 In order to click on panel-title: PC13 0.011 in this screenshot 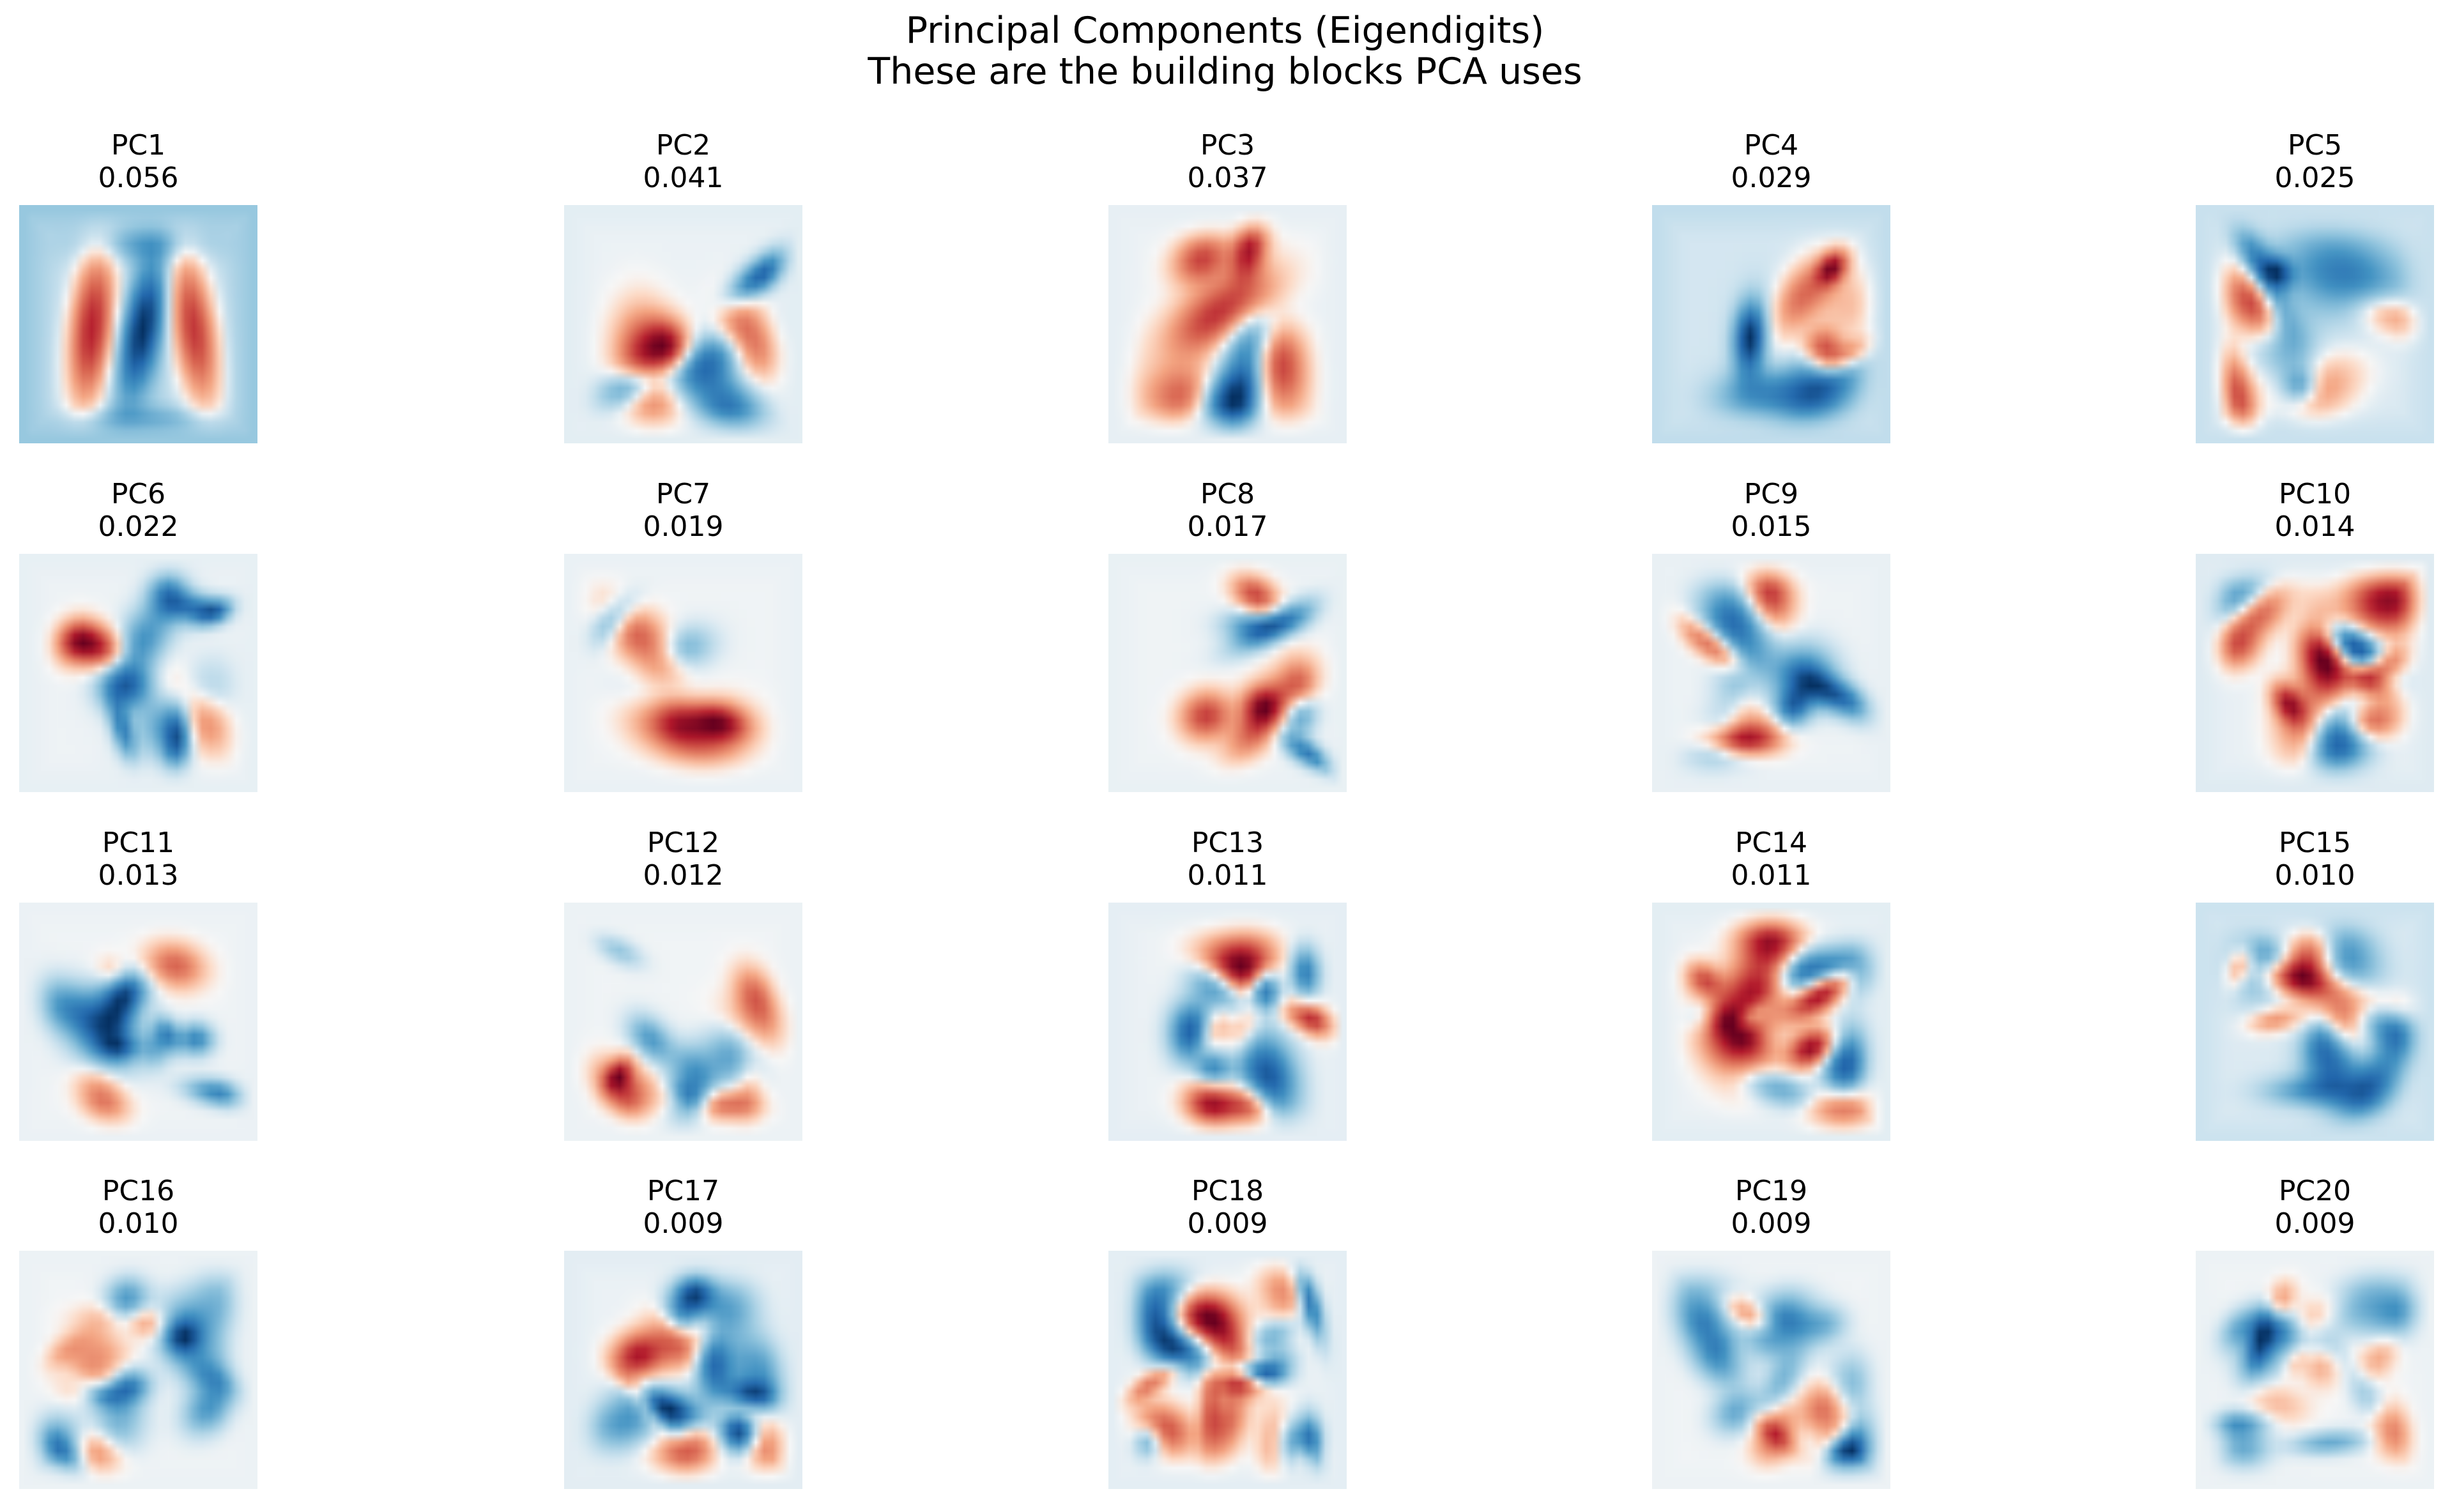, I will do `click(1227, 860)`.